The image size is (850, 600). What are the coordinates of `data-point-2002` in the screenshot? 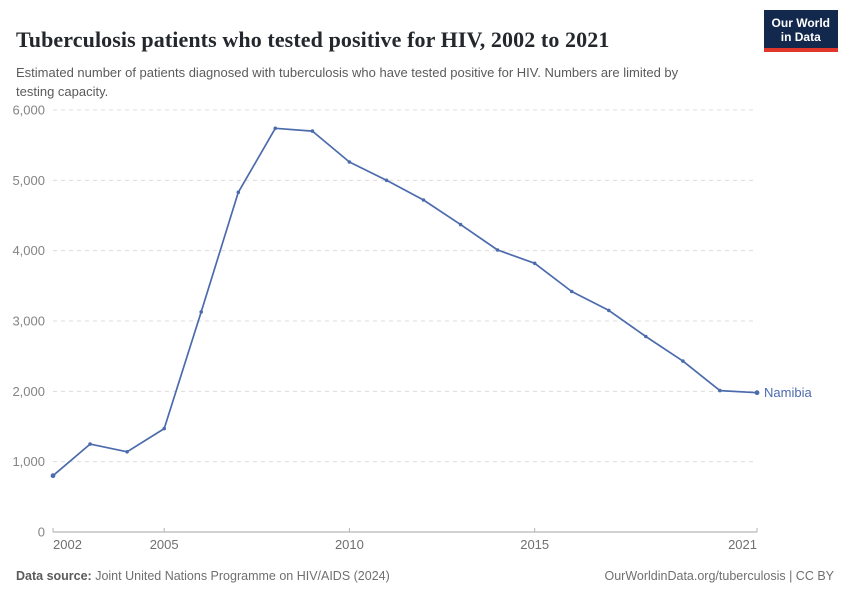 It's located at (53, 476).